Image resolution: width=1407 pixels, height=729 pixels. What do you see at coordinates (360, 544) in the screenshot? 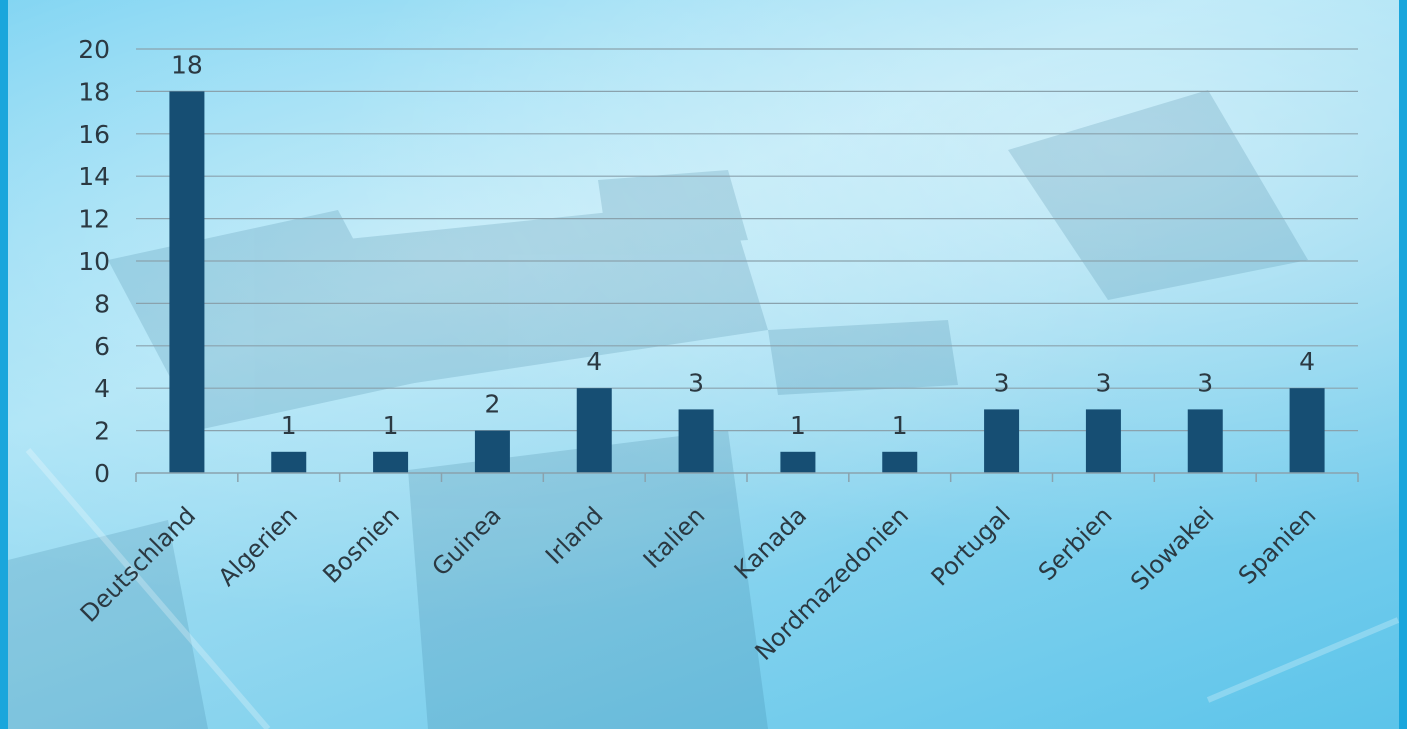
I see `category-label: Bosnien` at bounding box center [360, 544].